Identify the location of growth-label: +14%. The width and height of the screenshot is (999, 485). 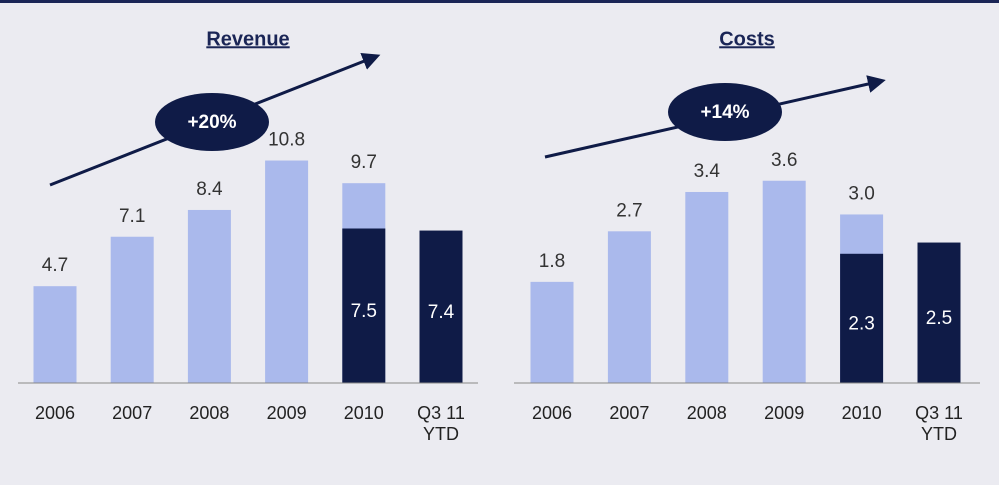
(724, 112).